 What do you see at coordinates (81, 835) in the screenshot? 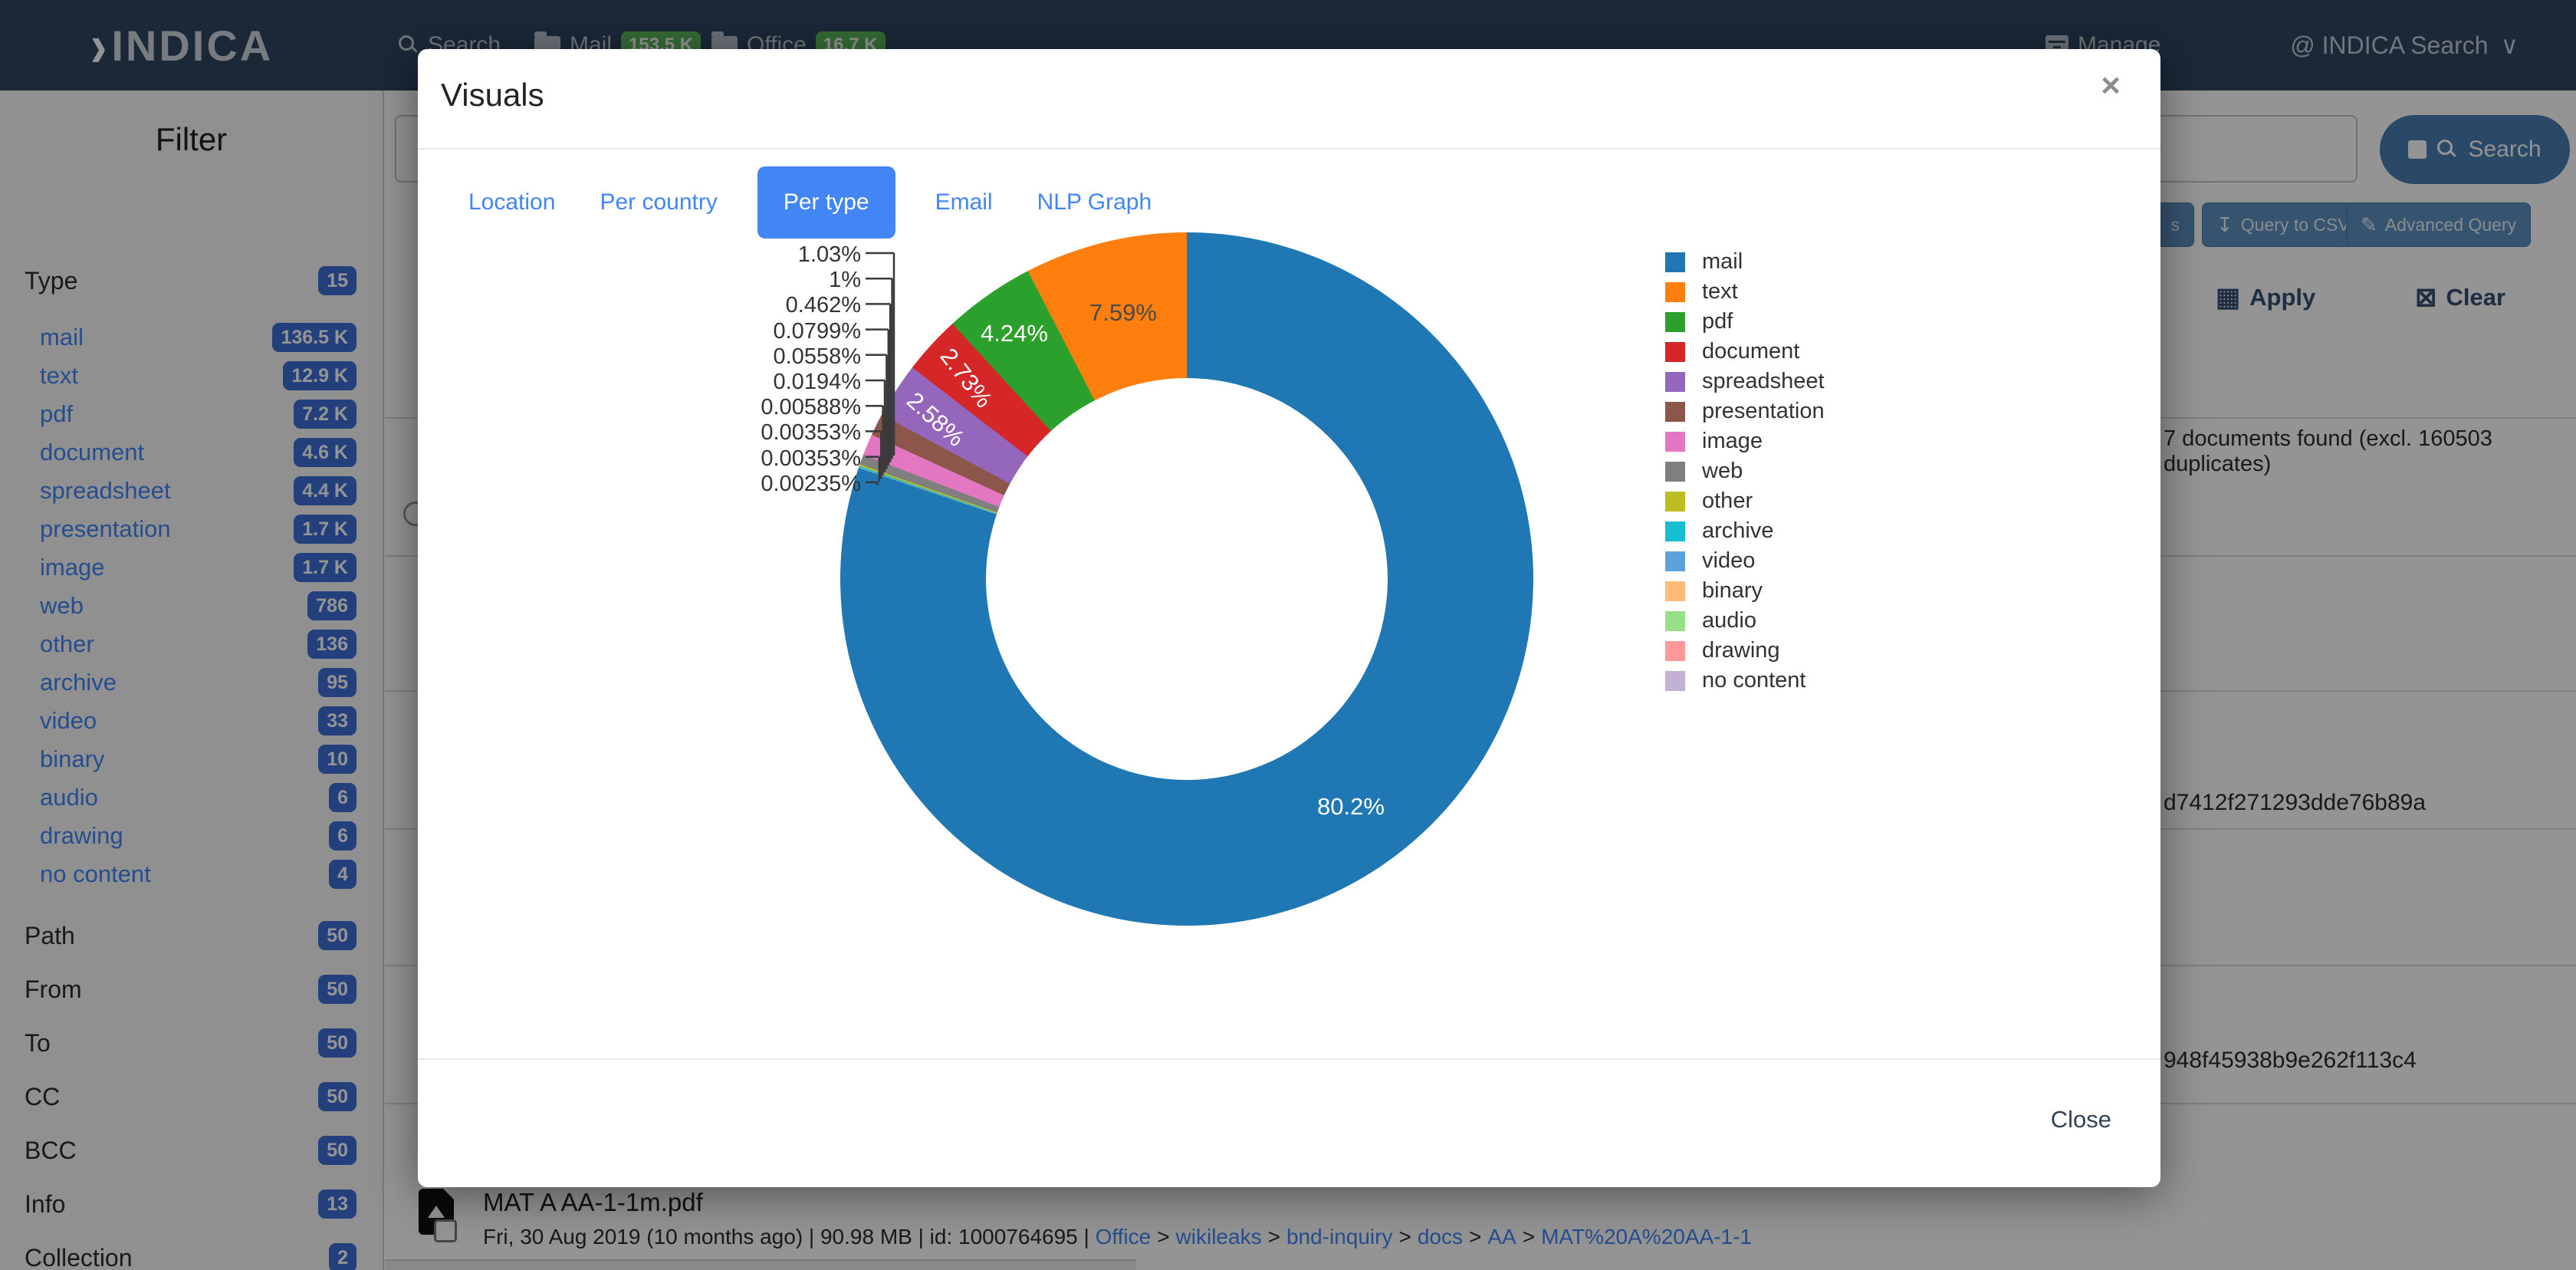
I see `type-filter-link: drawing` at bounding box center [81, 835].